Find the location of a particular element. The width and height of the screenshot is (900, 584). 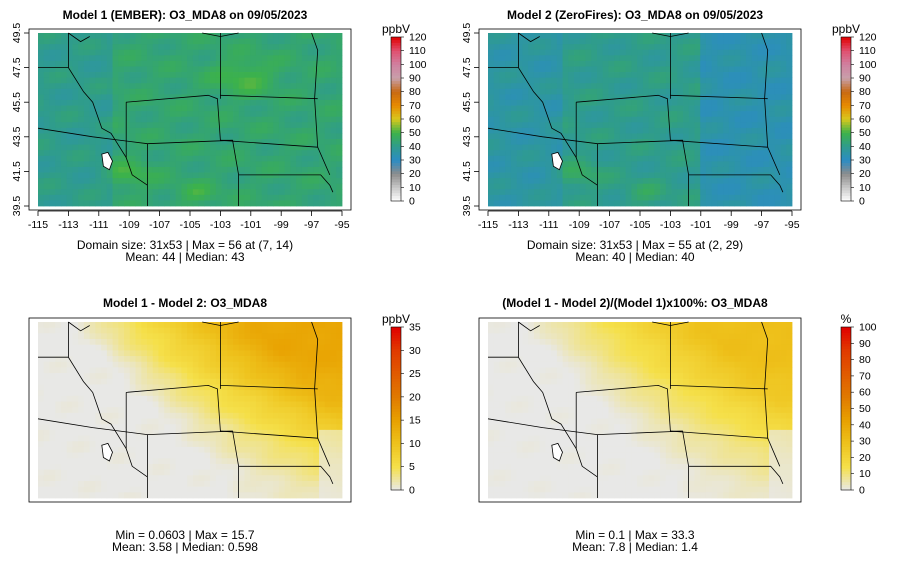

legend-swatch is located at coordinates (396, 109).